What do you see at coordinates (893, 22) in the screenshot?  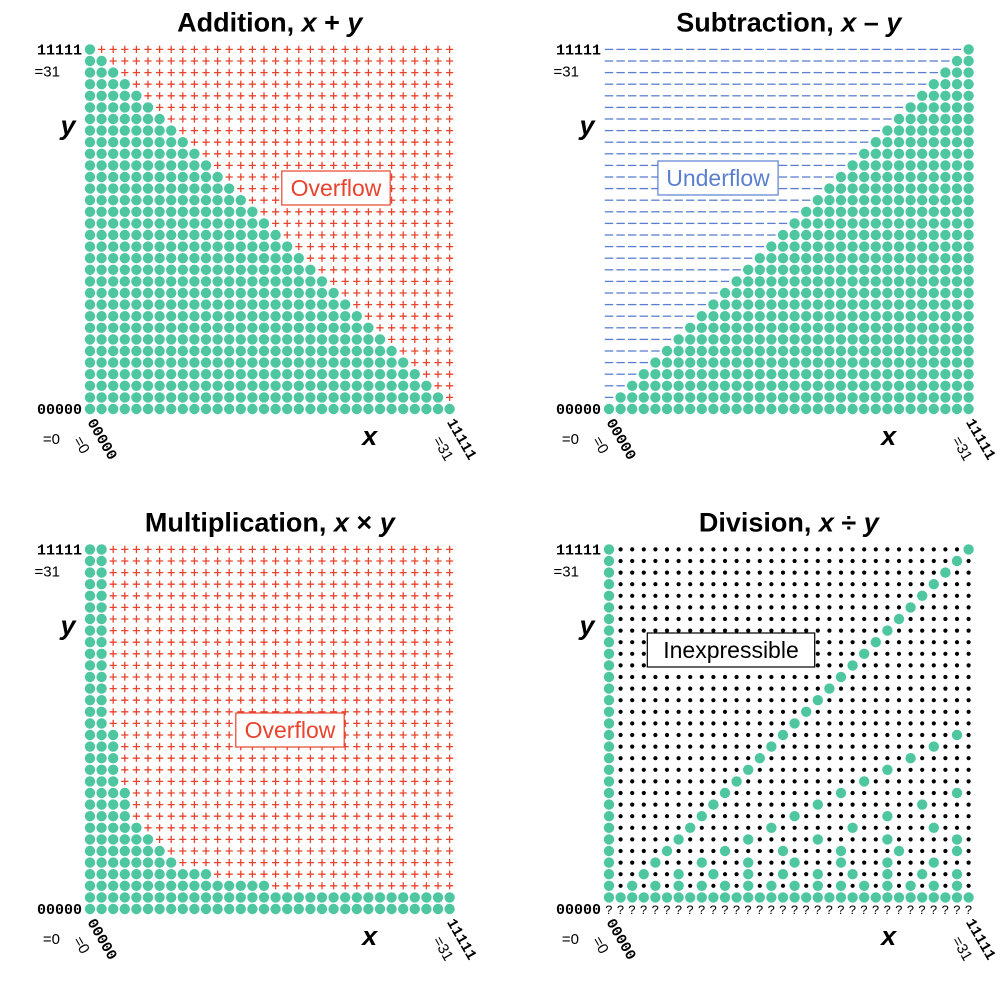 I see `title-var-y: y` at bounding box center [893, 22].